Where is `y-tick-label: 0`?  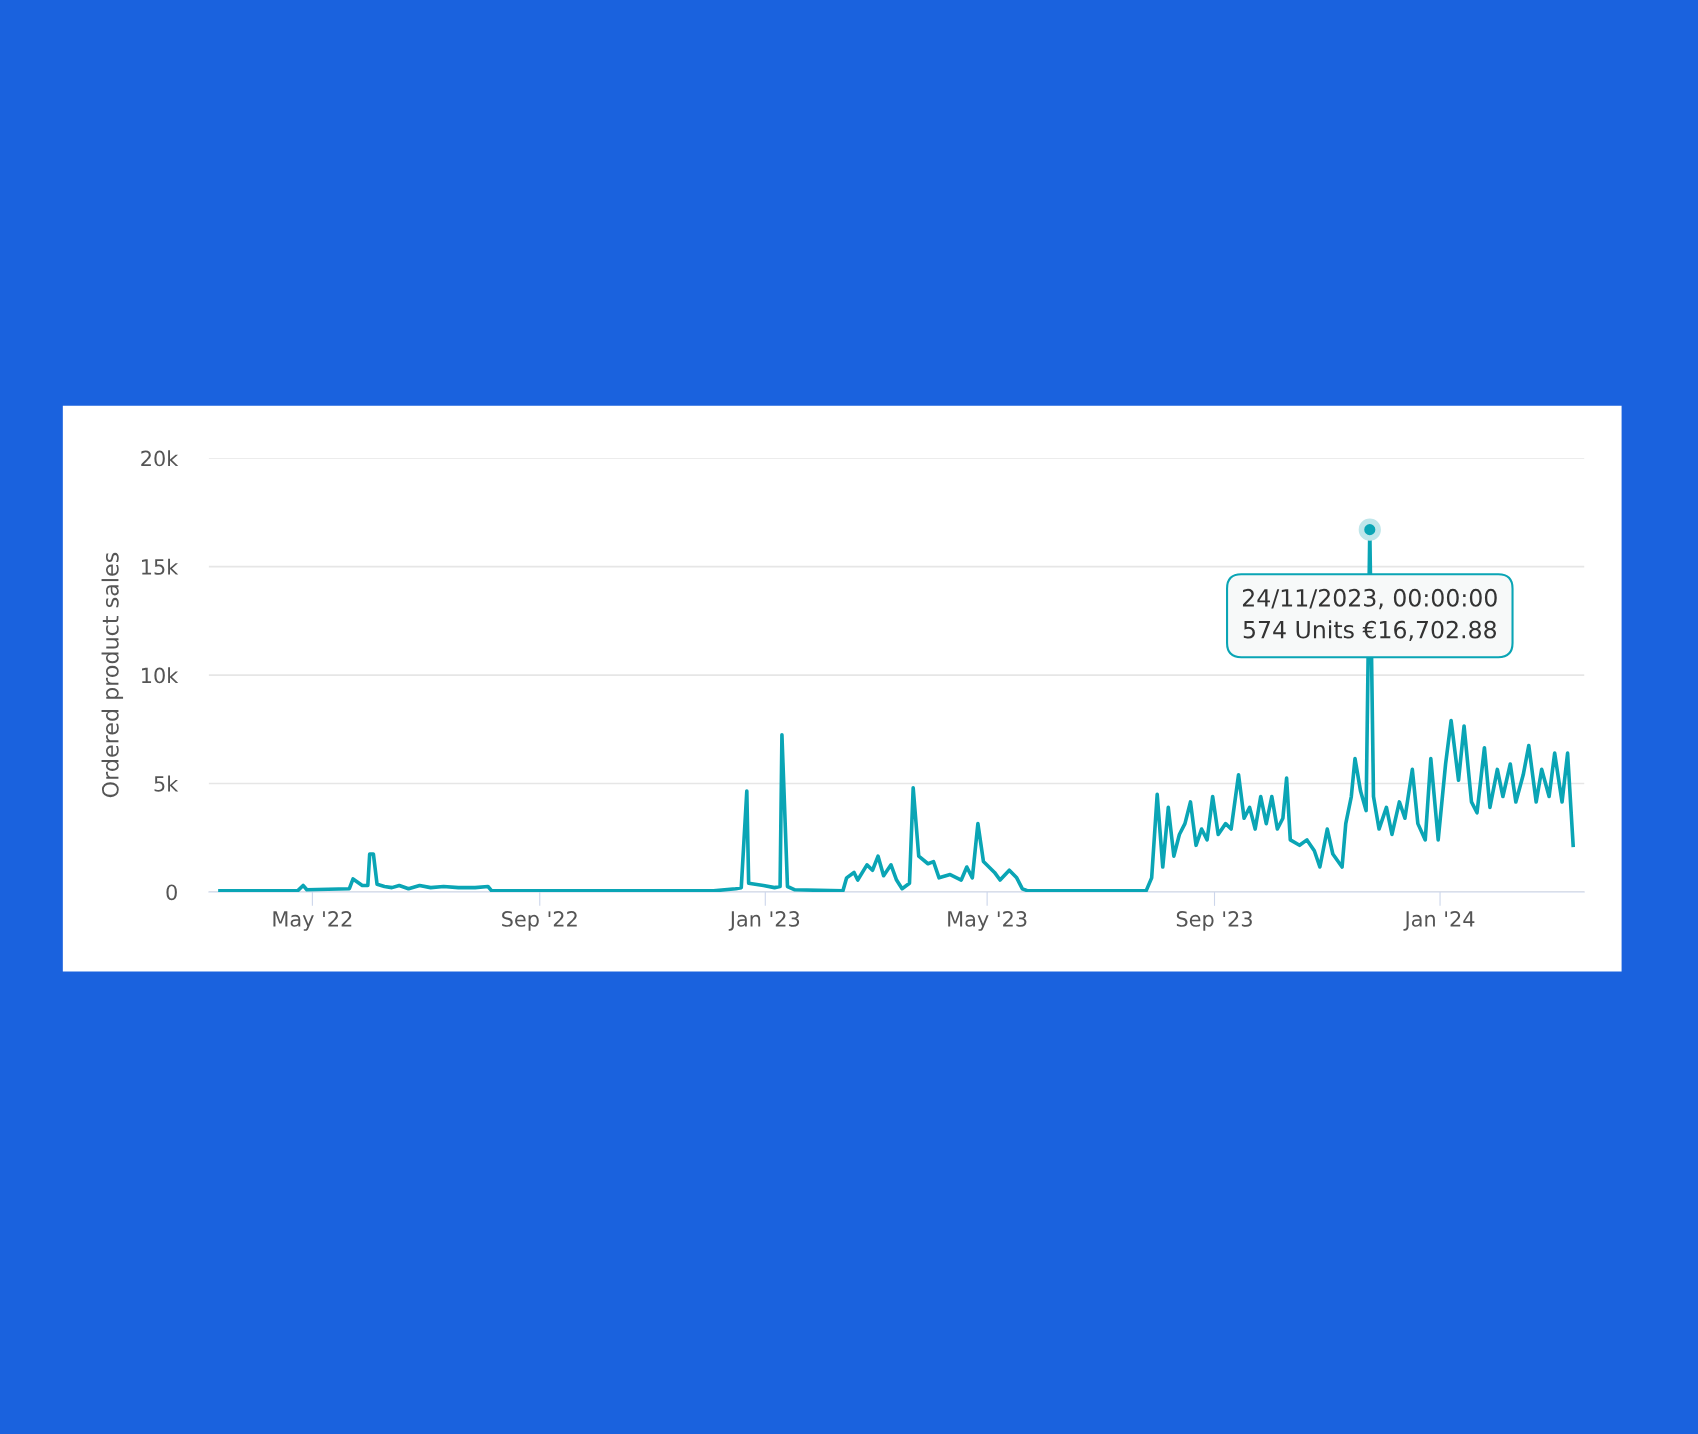
y-tick-label: 0 is located at coordinates (171, 892).